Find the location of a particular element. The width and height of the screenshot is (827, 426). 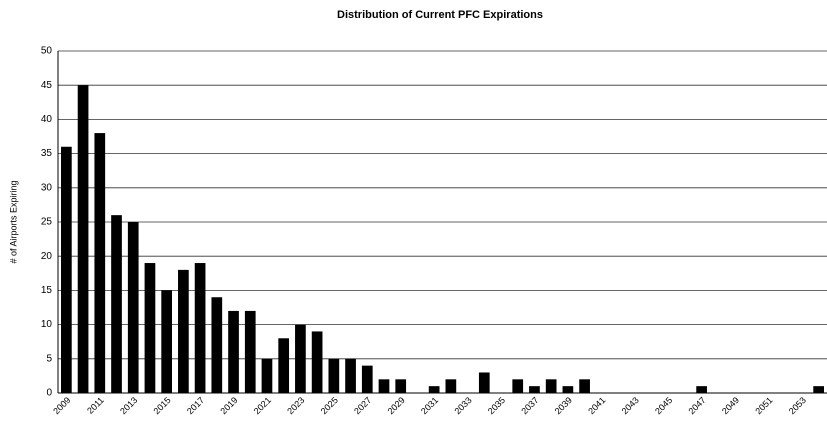

y-tick-label: 30 is located at coordinates (47, 187).